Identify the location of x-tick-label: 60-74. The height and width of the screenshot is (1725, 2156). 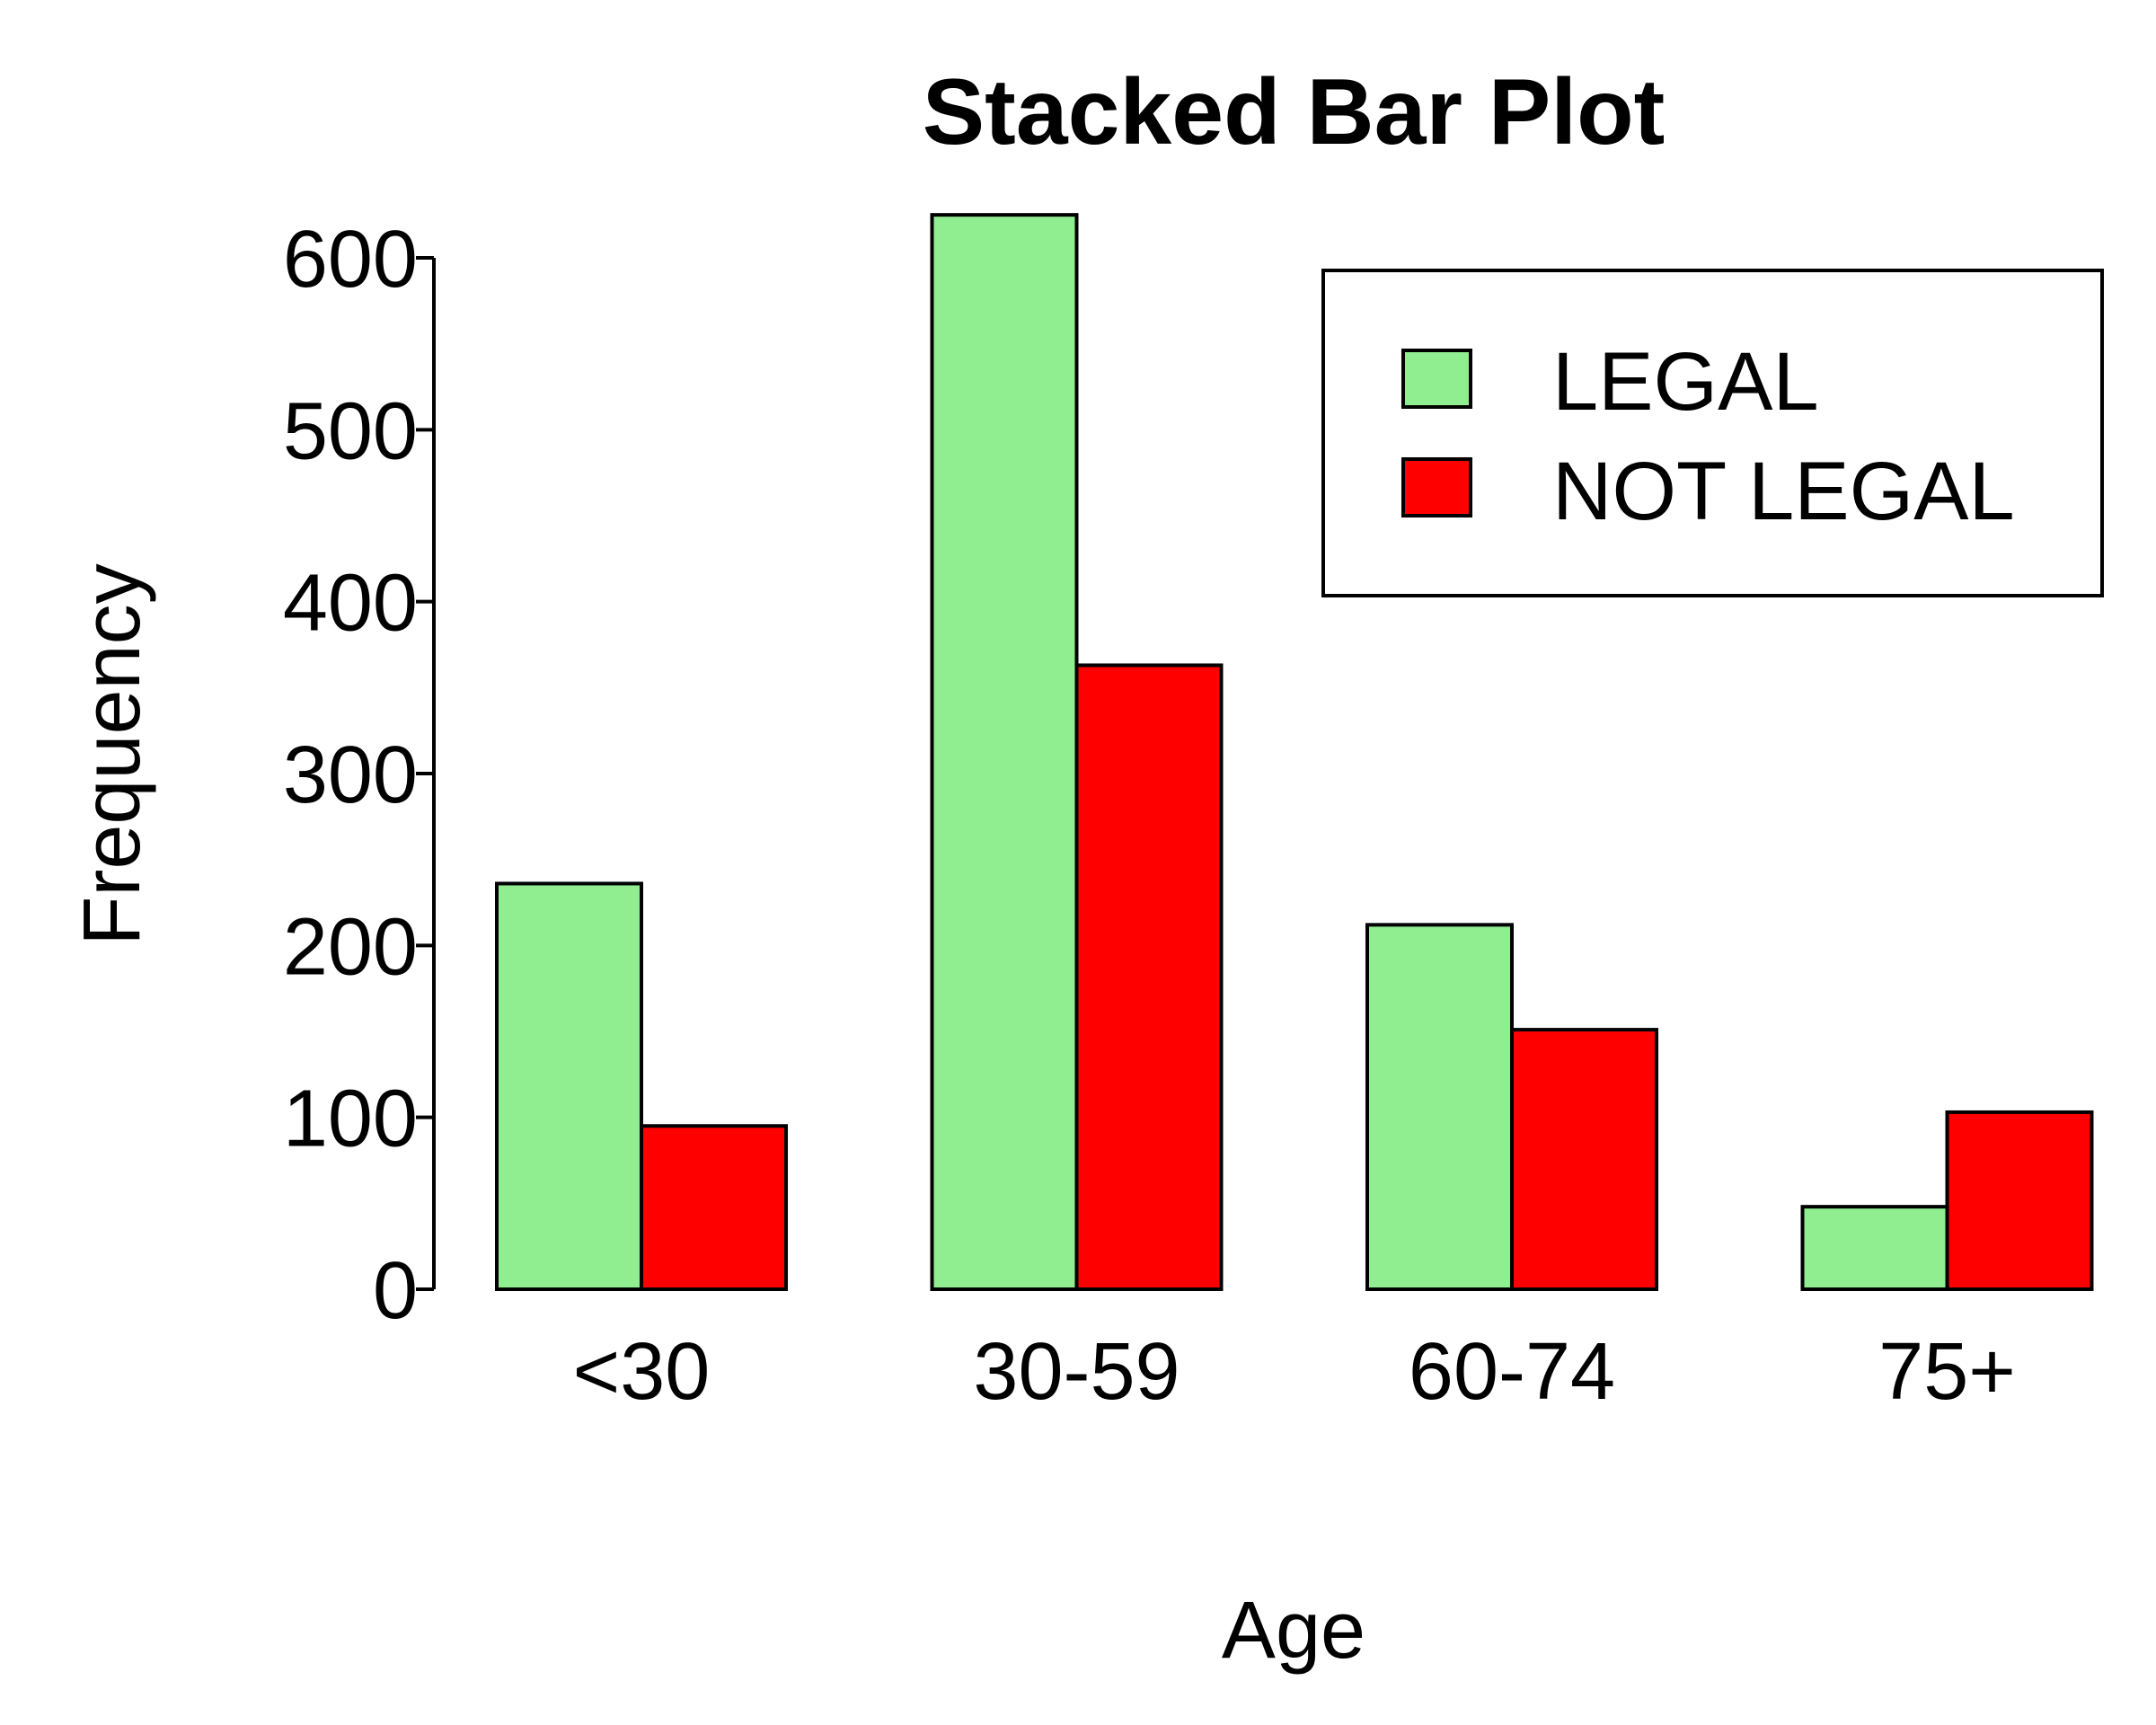
(1512, 1372).